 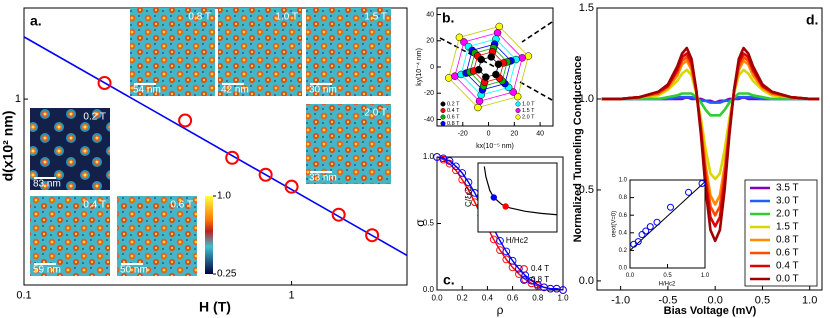 What do you see at coordinates (787, 227) in the screenshot?
I see `legend-label: 1.5 T` at bounding box center [787, 227].